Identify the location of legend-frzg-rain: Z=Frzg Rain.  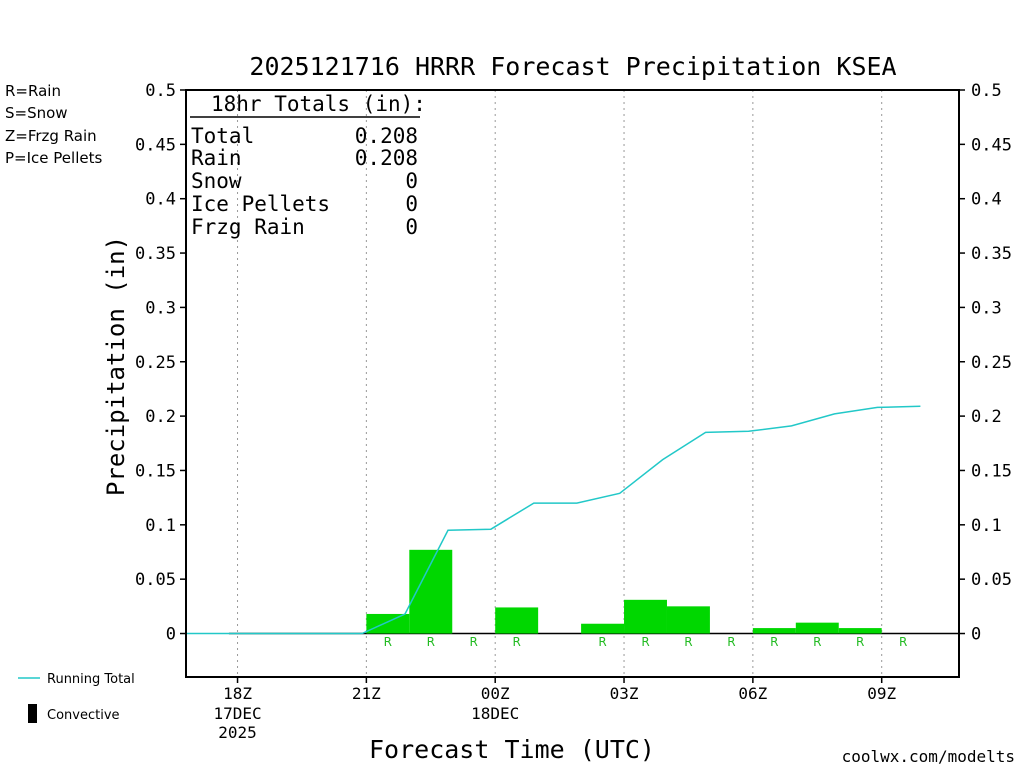
(51, 136).